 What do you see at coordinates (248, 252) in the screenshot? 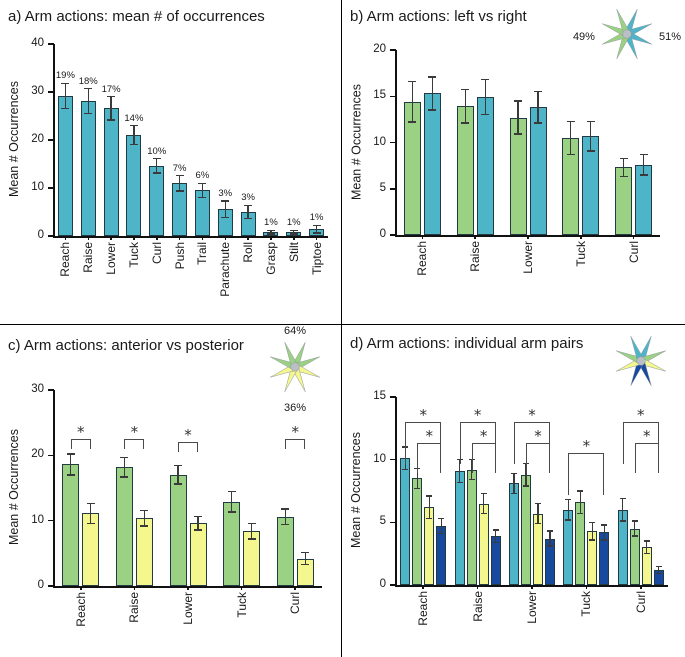
I see `category-label: Roll` at bounding box center [248, 252].